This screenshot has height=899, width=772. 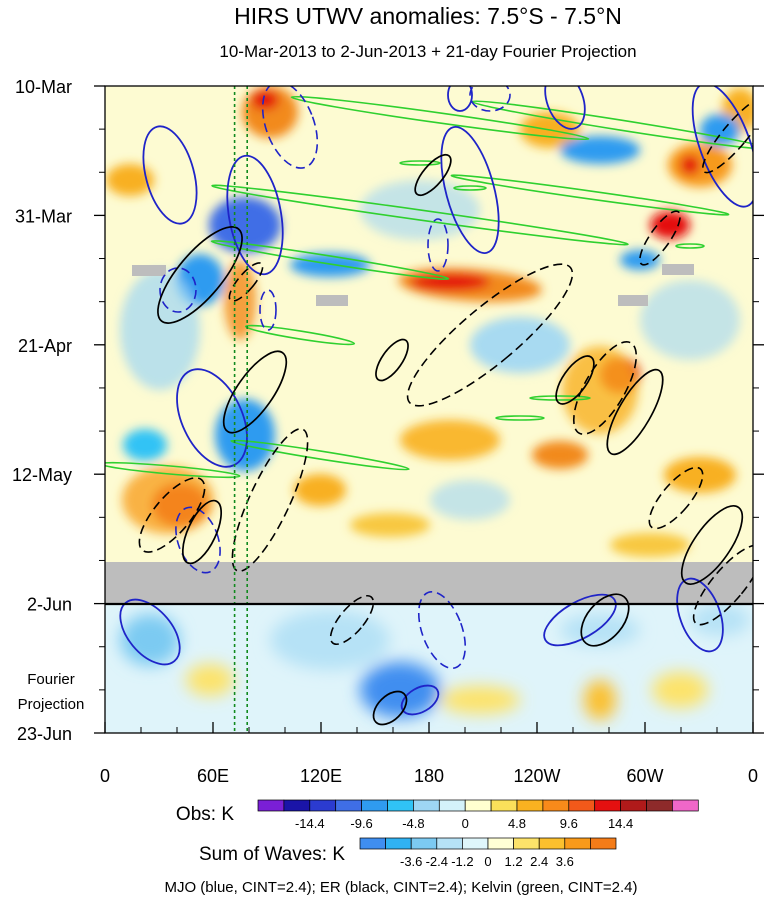 I want to click on obs-colorbar: Obs: K -14.4 -9.6 -4.8 0 4.8 9.6 14.4, so click(x=437, y=815).